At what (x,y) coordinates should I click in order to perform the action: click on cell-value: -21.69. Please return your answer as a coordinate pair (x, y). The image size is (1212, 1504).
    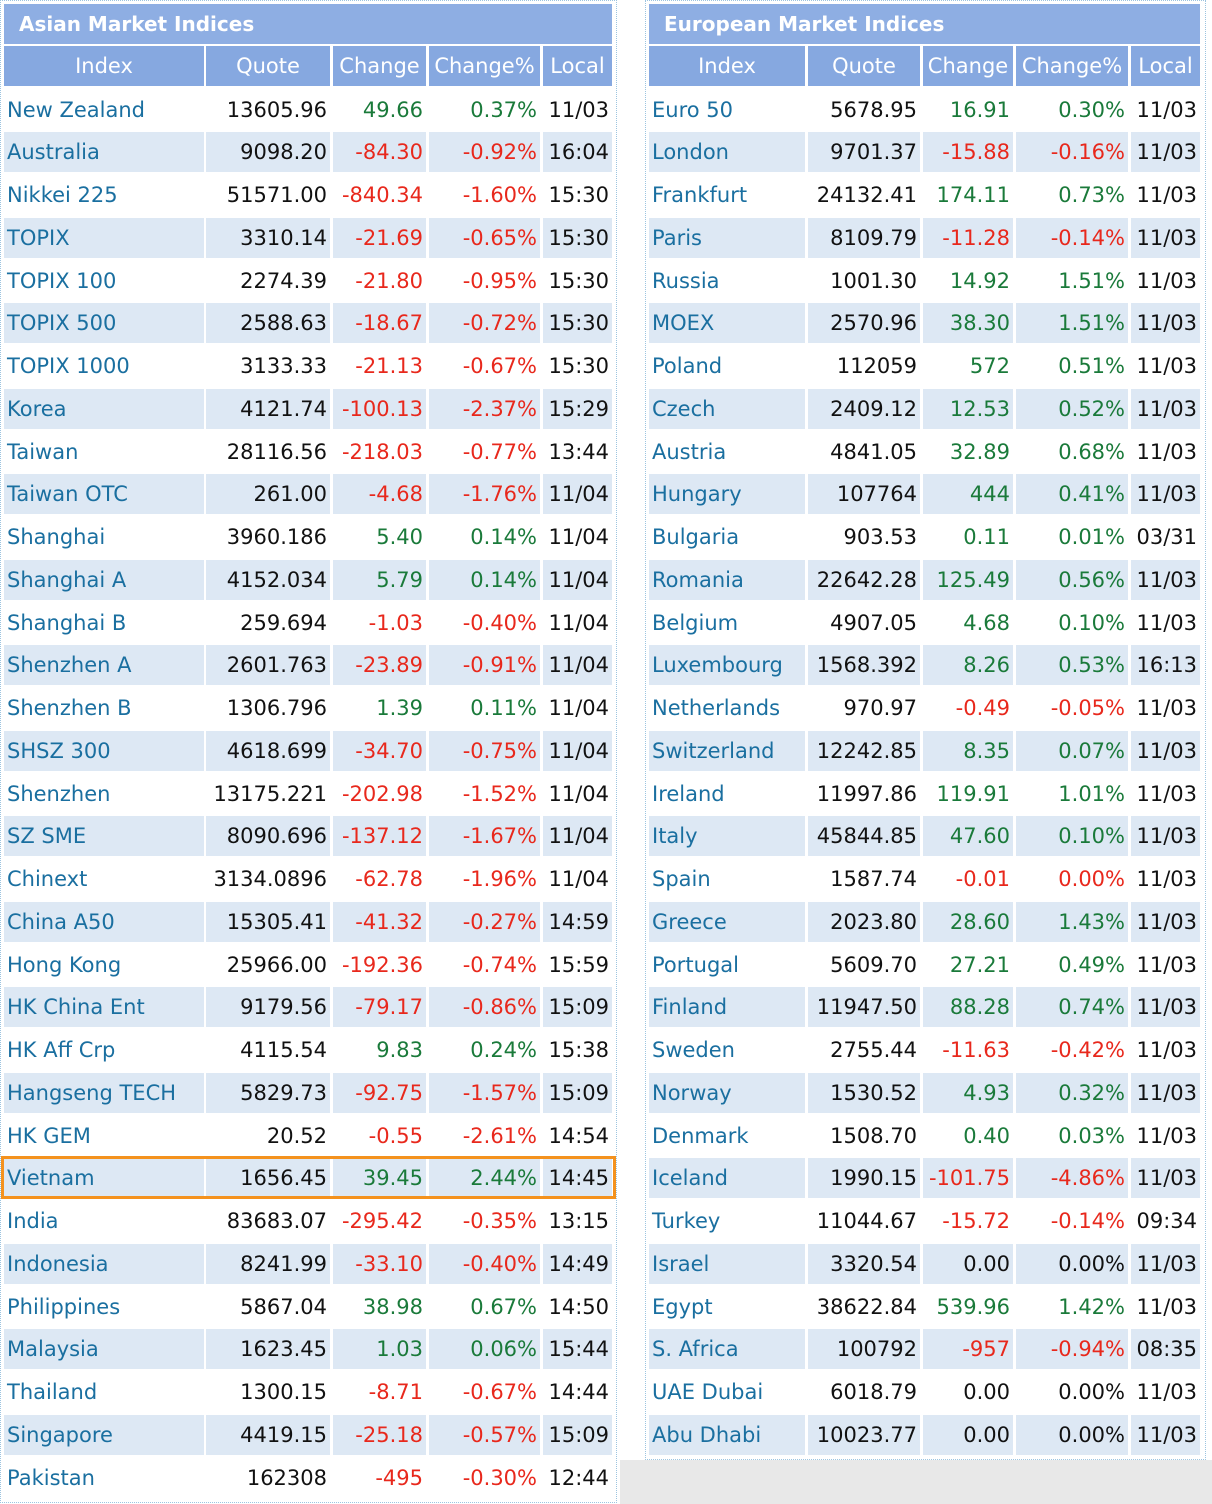
    Looking at the image, I should click on (379, 237).